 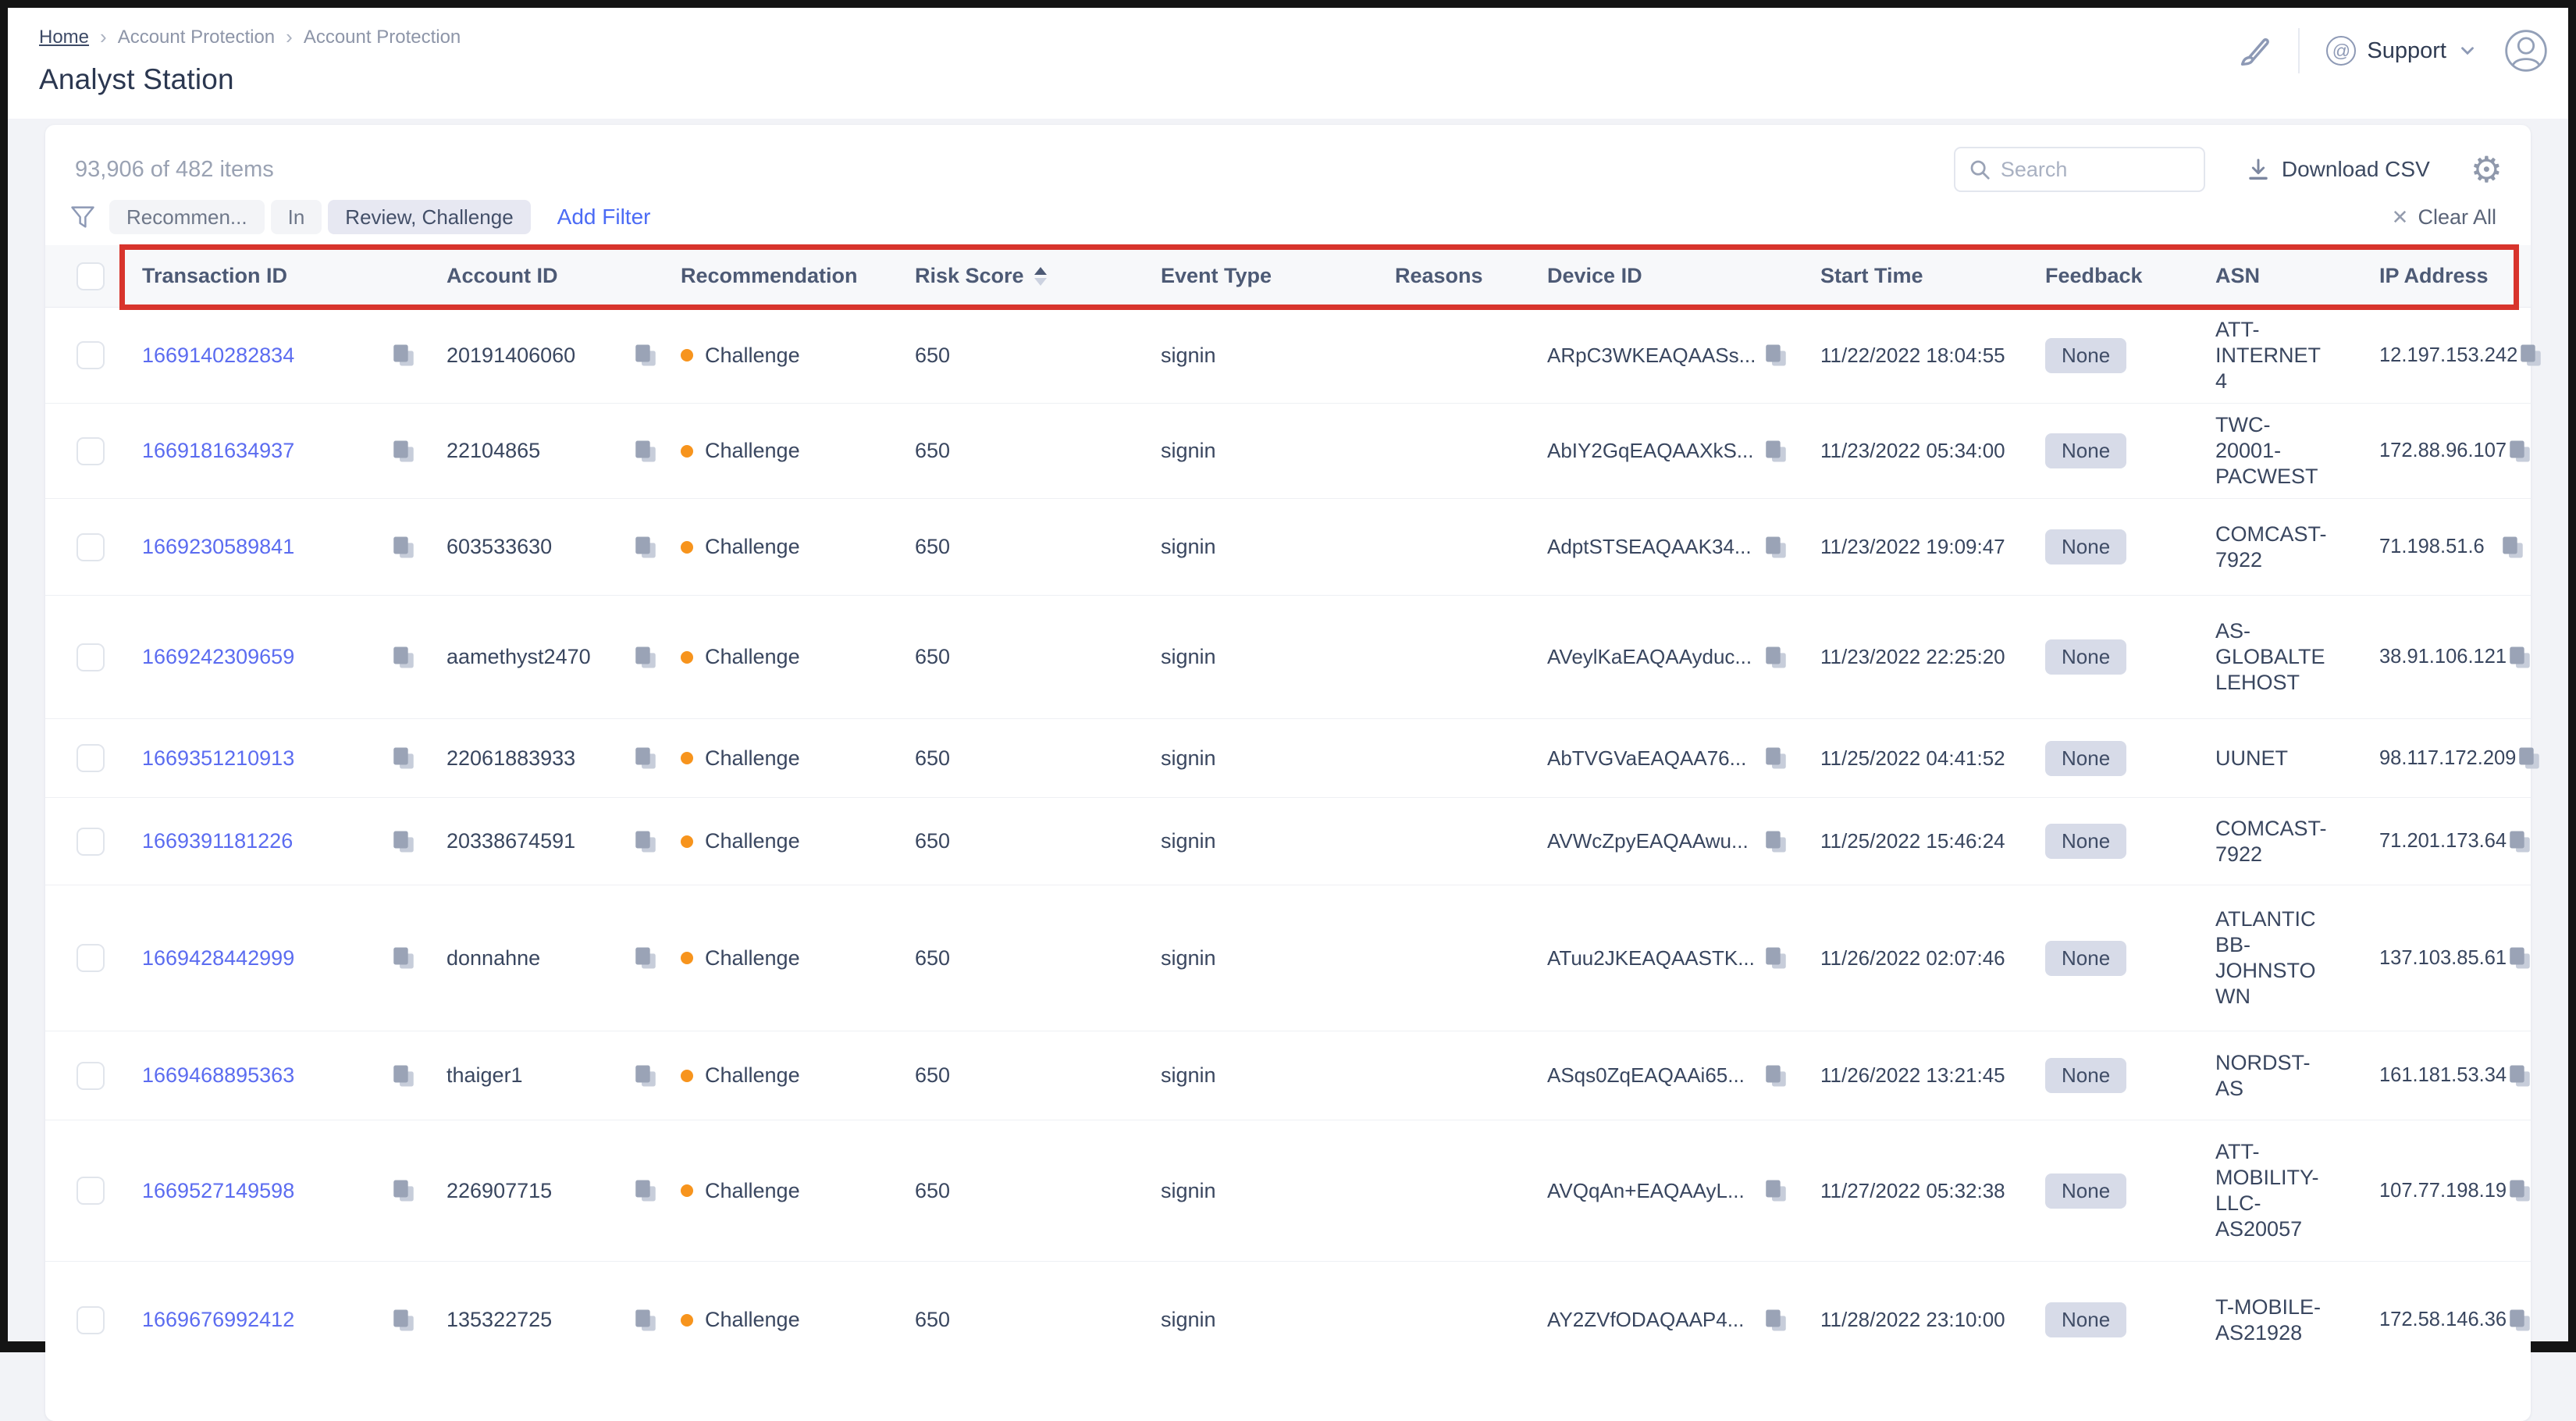 I want to click on transaction-id-link: 1669242309659, so click(x=218, y=656).